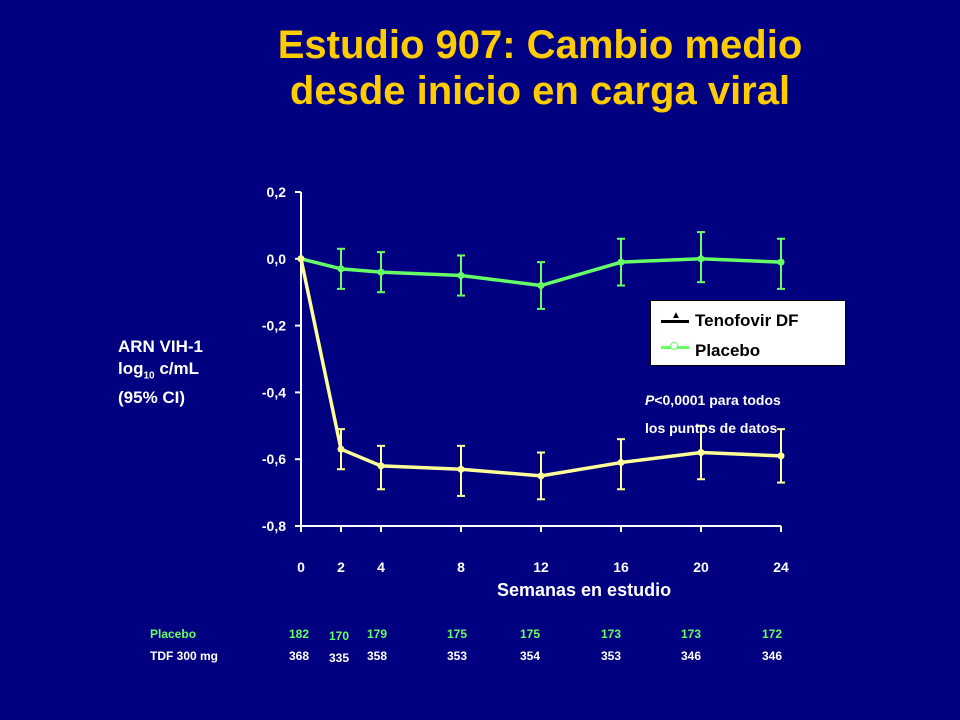 The image size is (960, 720). I want to click on y-axis-label-line-2: log10 c/mL, so click(160, 372).